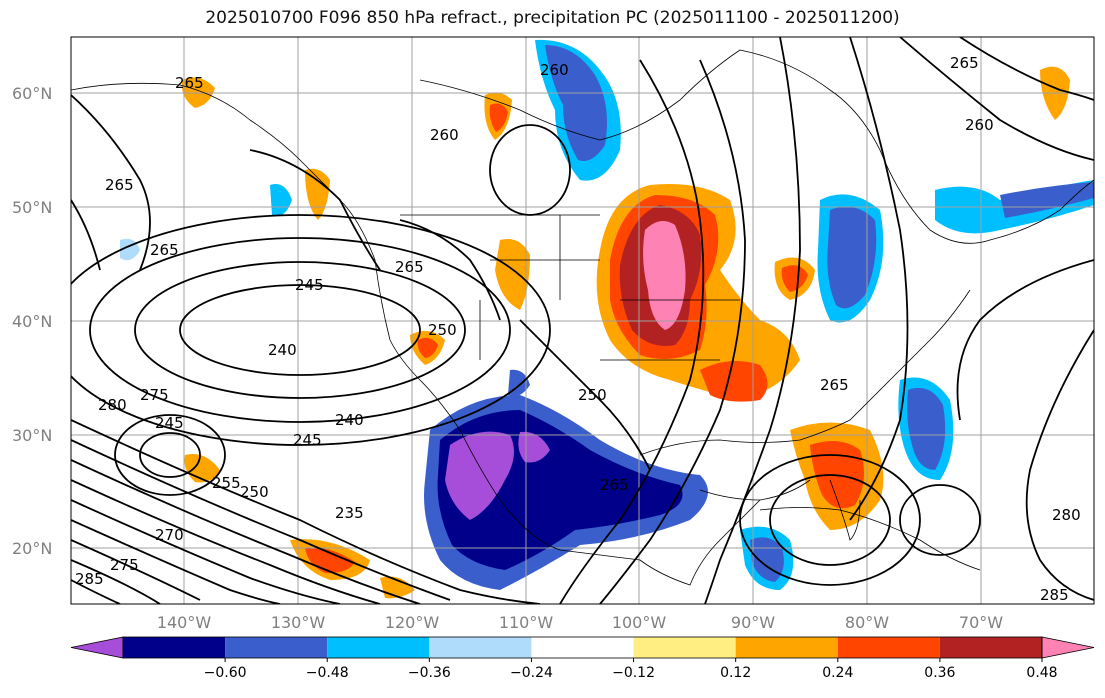 This screenshot has width=1105, height=698. What do you see at coordinates (184, 622) in the screenshot?
I see `svg-text: 140°W` at bounding box center [184, 622].